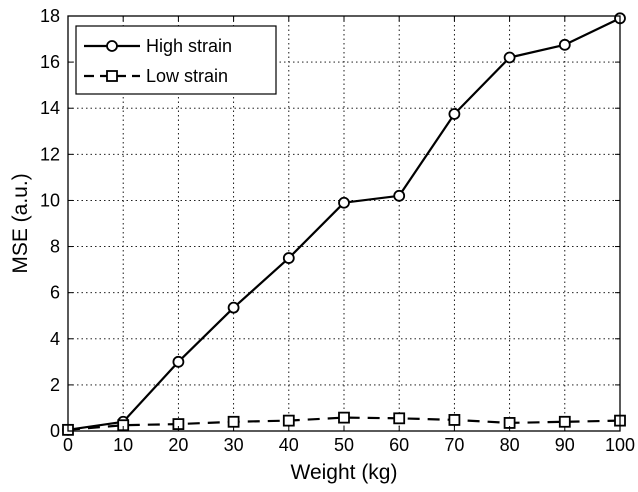 This screenshot has height=492, width=638. What do you see at coordinates (510, 445) in the screenshot?
I see `x-tick-label: 80` at bounding box center [510, 445].